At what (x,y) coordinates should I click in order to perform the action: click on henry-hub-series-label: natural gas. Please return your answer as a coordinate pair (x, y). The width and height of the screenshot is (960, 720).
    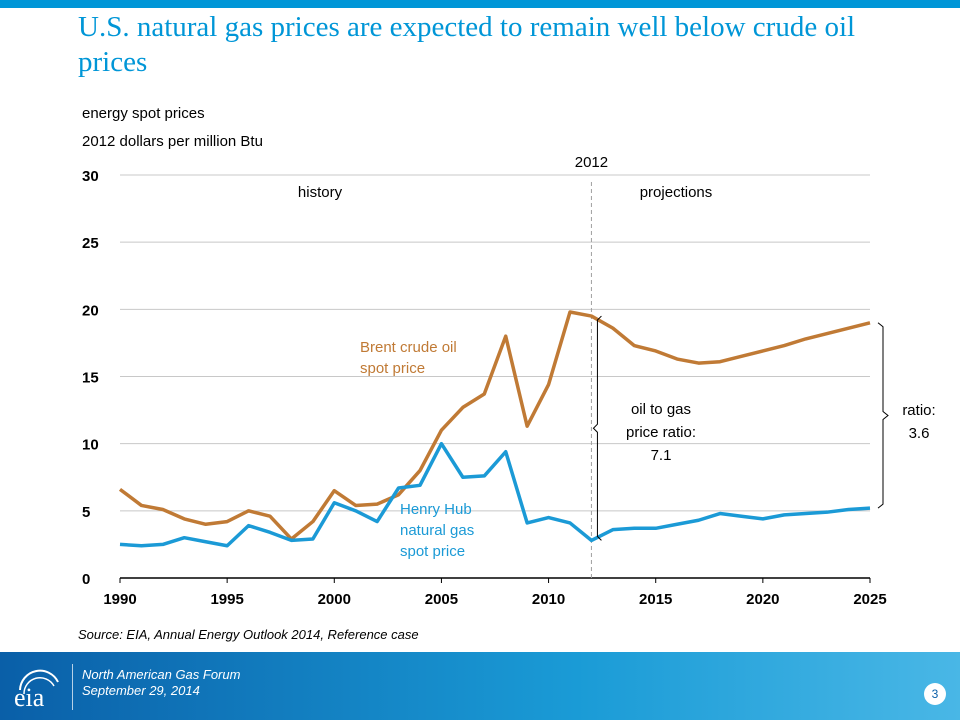
    Looking at the image, I should click on (437, 530).